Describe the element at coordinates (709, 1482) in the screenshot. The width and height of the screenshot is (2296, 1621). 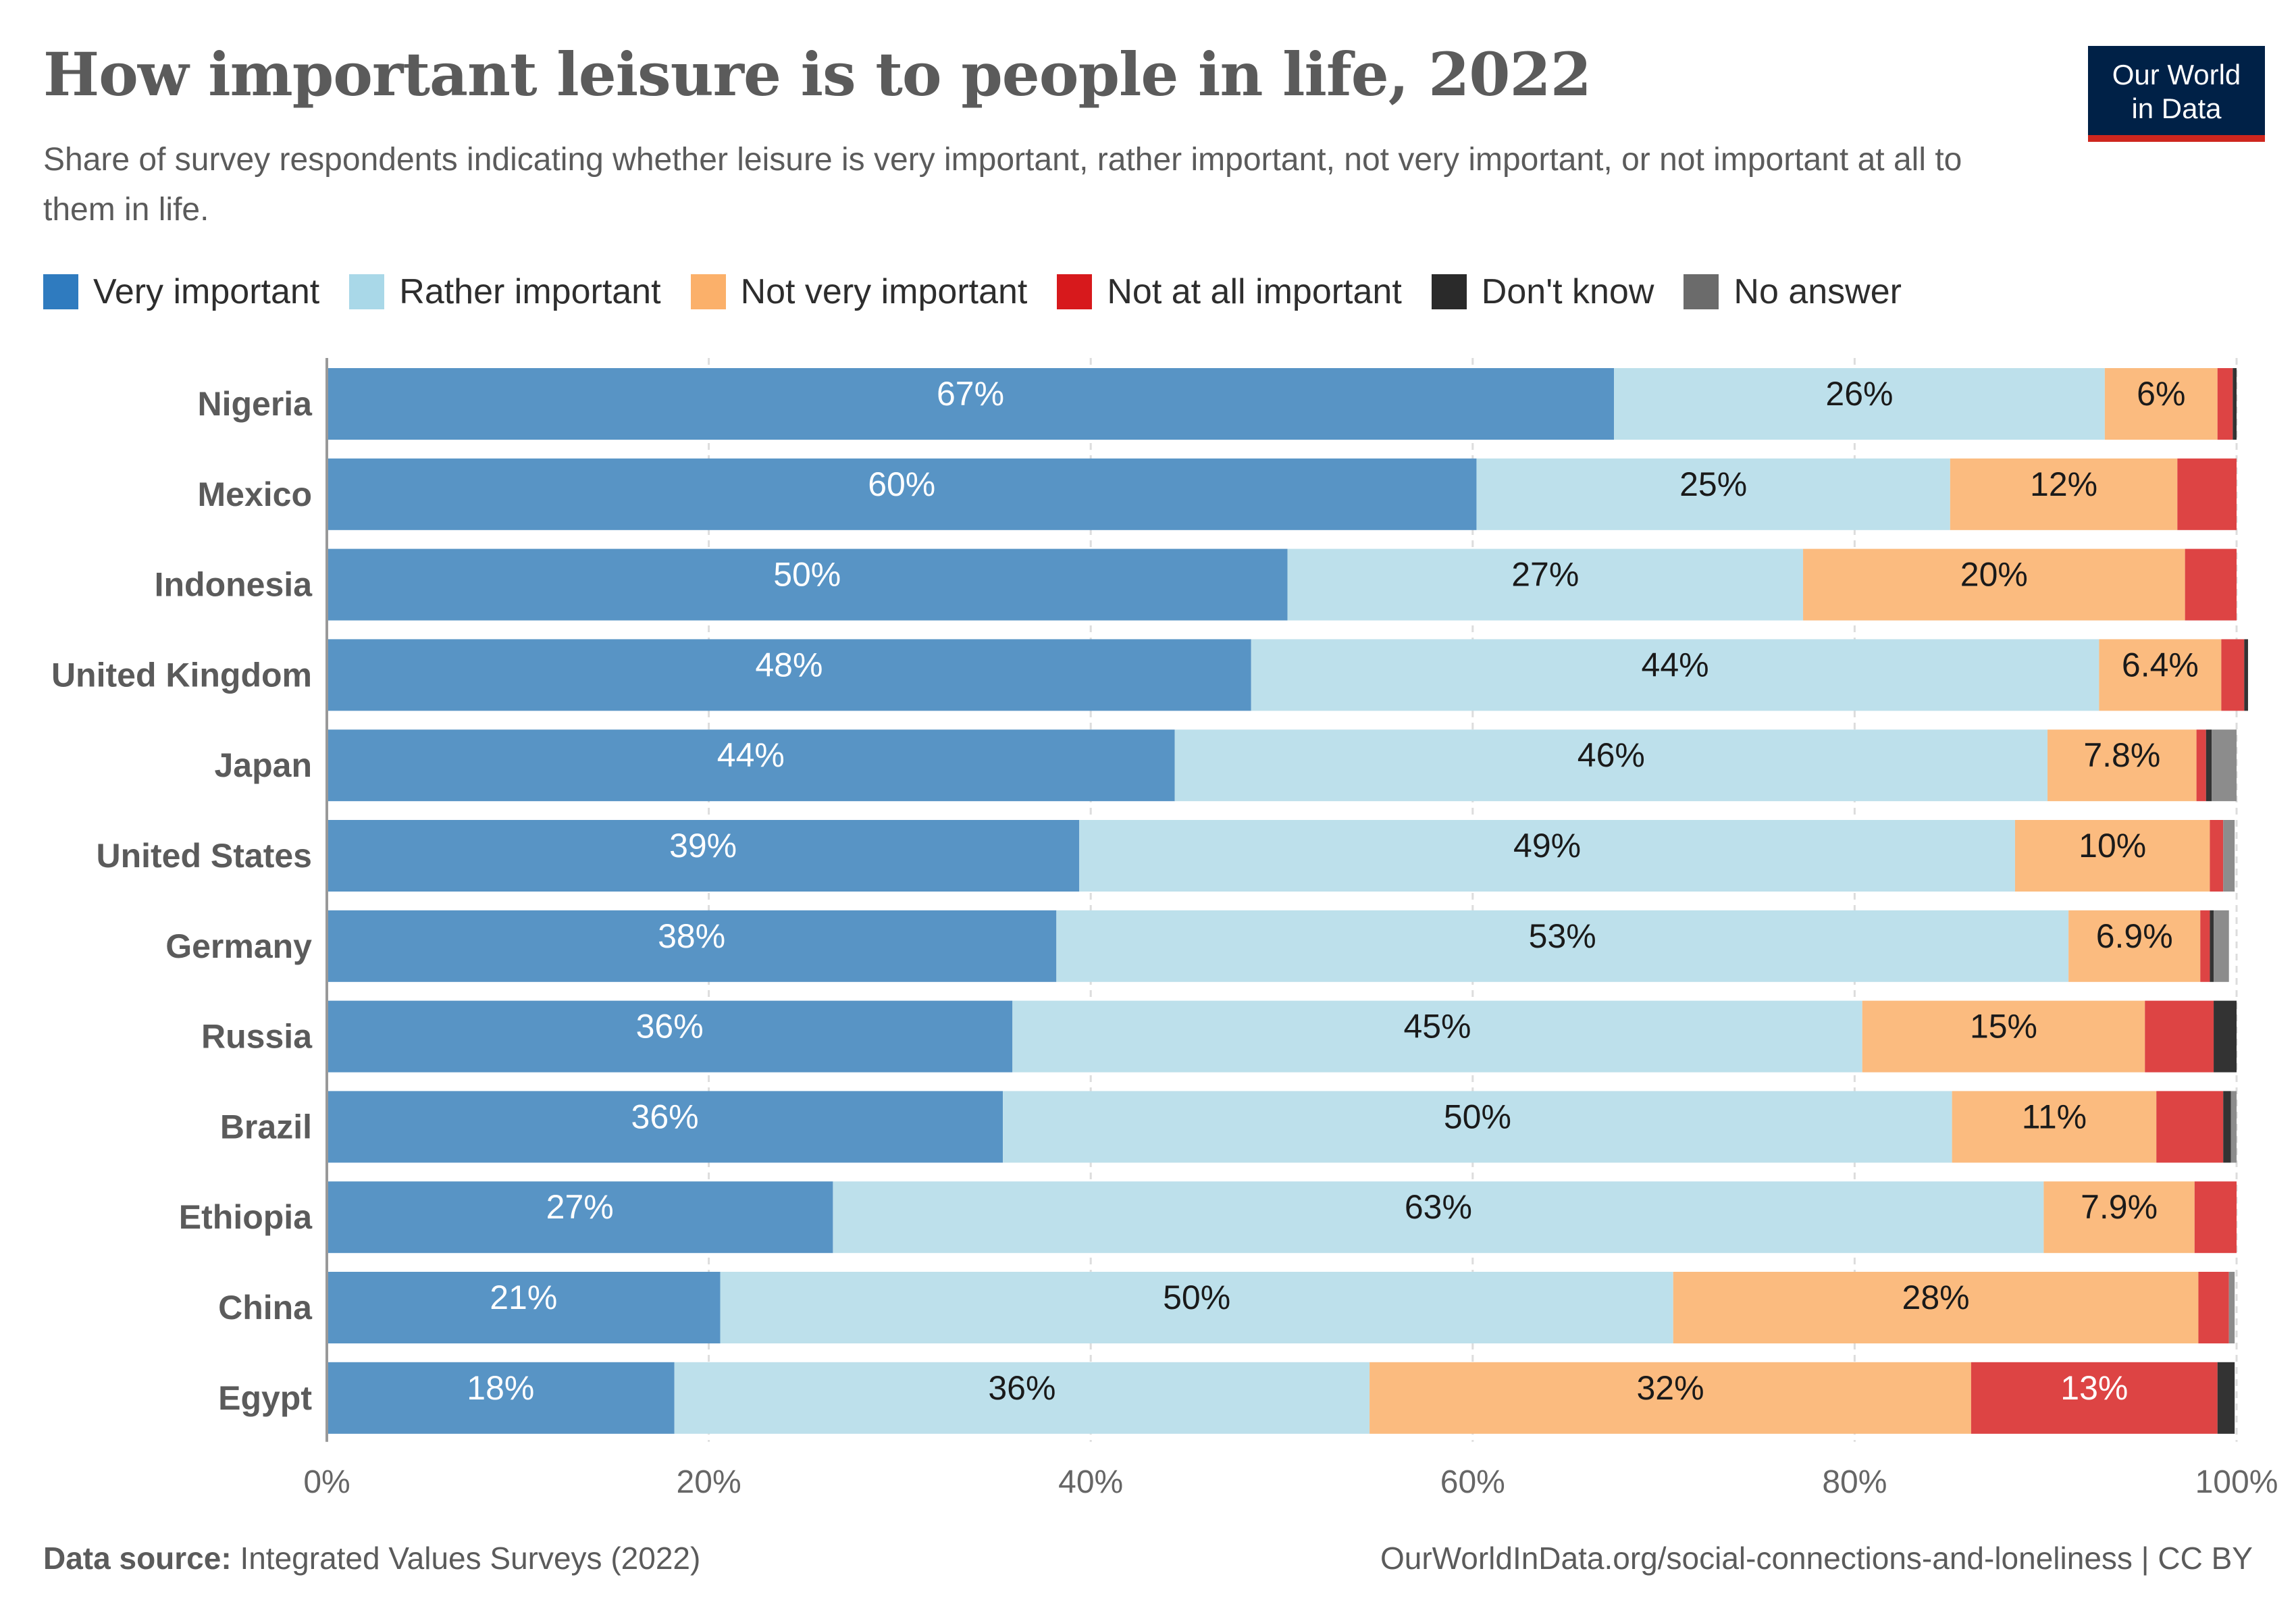
I see `x-tick-label: 20%` at that location.